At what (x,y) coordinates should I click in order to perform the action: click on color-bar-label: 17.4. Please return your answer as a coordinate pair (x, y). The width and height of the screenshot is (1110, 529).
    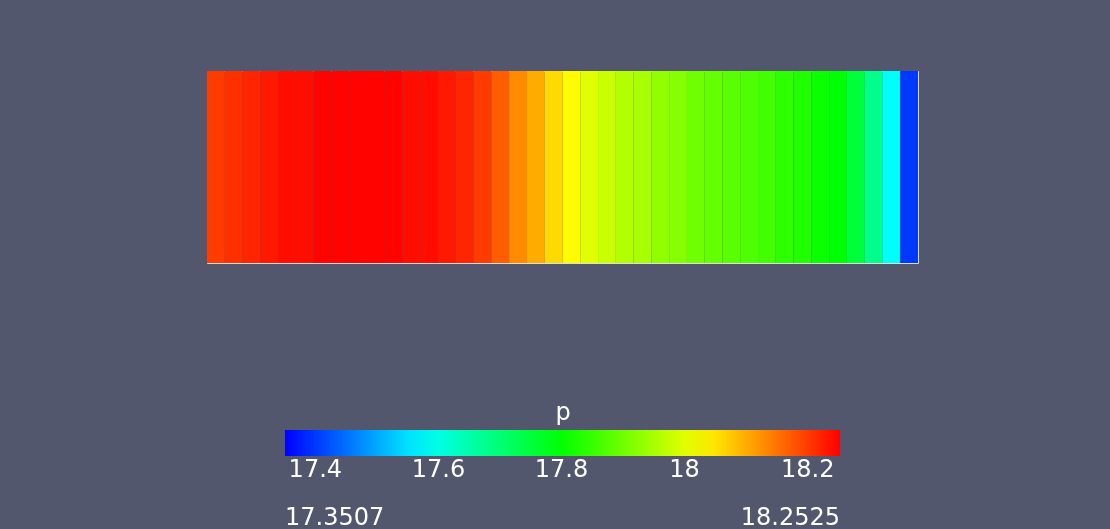
    Looking at the image, I should click on (315, 469).